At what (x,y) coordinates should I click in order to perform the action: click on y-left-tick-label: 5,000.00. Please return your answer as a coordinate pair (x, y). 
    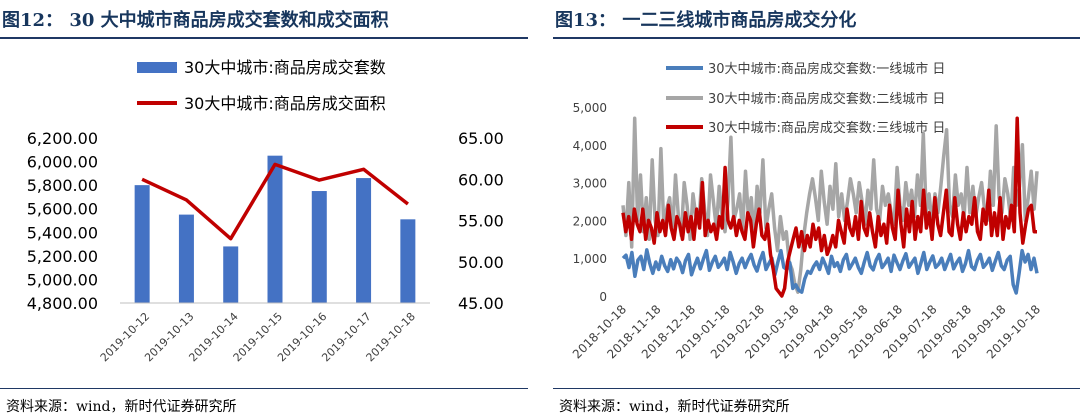
    Looking at the image, I should click on (62, 279).